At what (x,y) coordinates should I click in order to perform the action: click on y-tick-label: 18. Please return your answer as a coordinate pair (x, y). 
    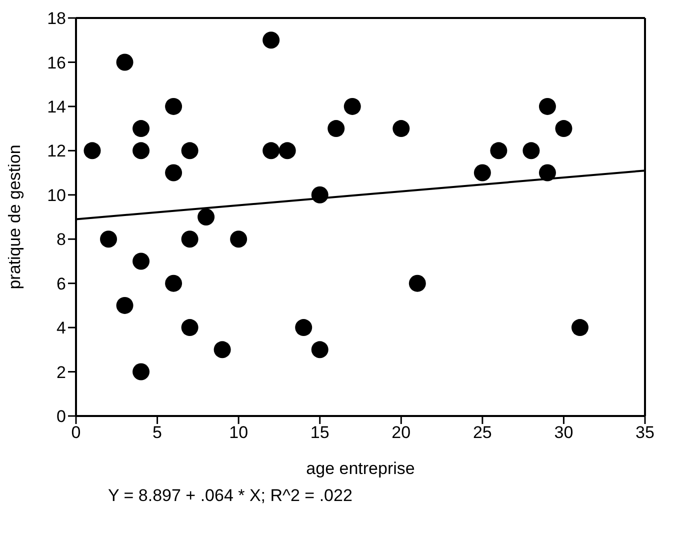
    Looking at the image, I should click on (56, 18).